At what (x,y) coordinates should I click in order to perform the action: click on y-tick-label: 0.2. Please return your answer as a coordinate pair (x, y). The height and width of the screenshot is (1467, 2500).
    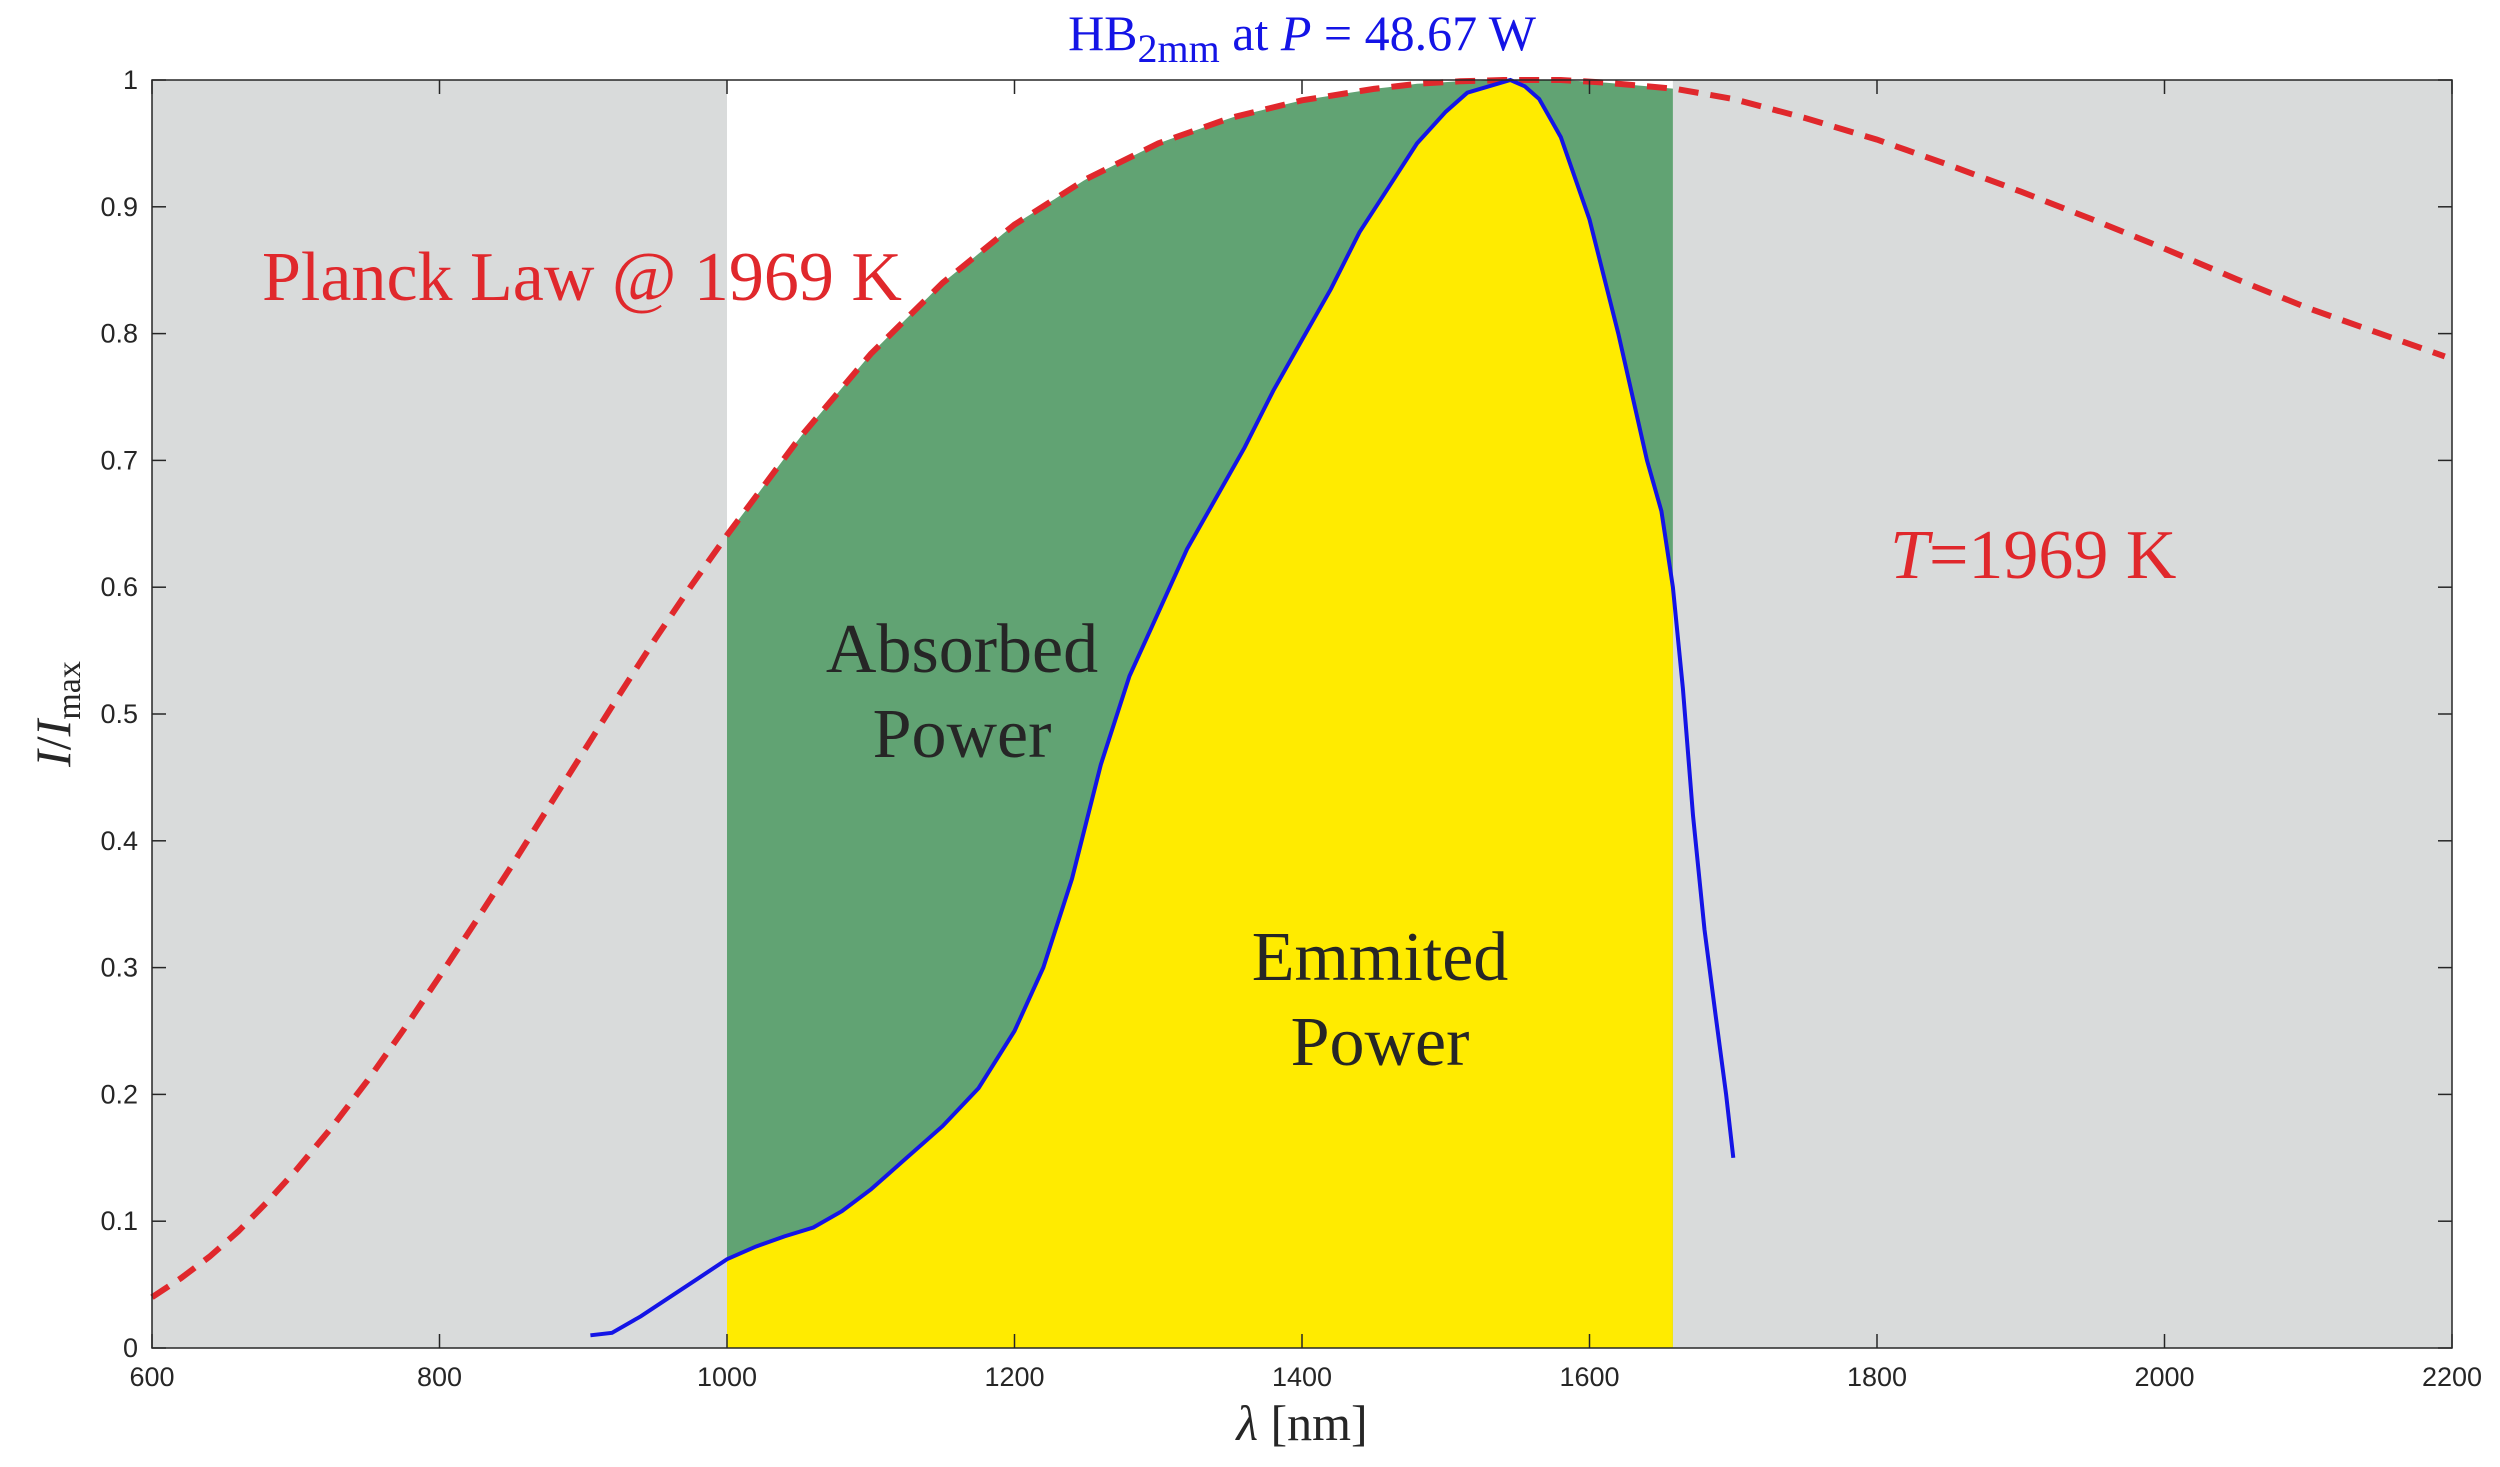
    Looking at the image, I should click on (119, 1094).